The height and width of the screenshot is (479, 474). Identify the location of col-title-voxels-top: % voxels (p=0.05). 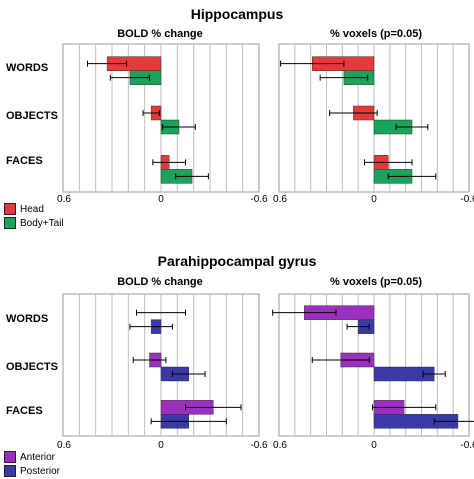
(376, 34).